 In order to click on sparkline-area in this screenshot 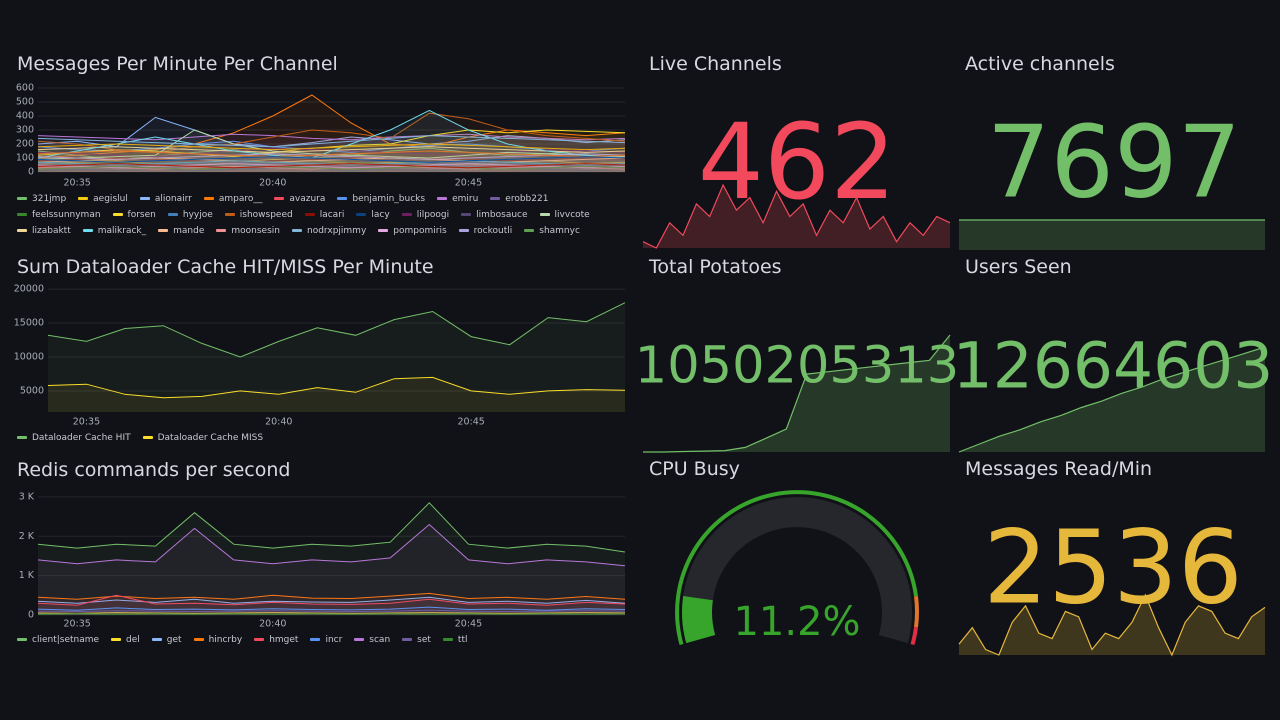, I will do `click(796, 393)`.